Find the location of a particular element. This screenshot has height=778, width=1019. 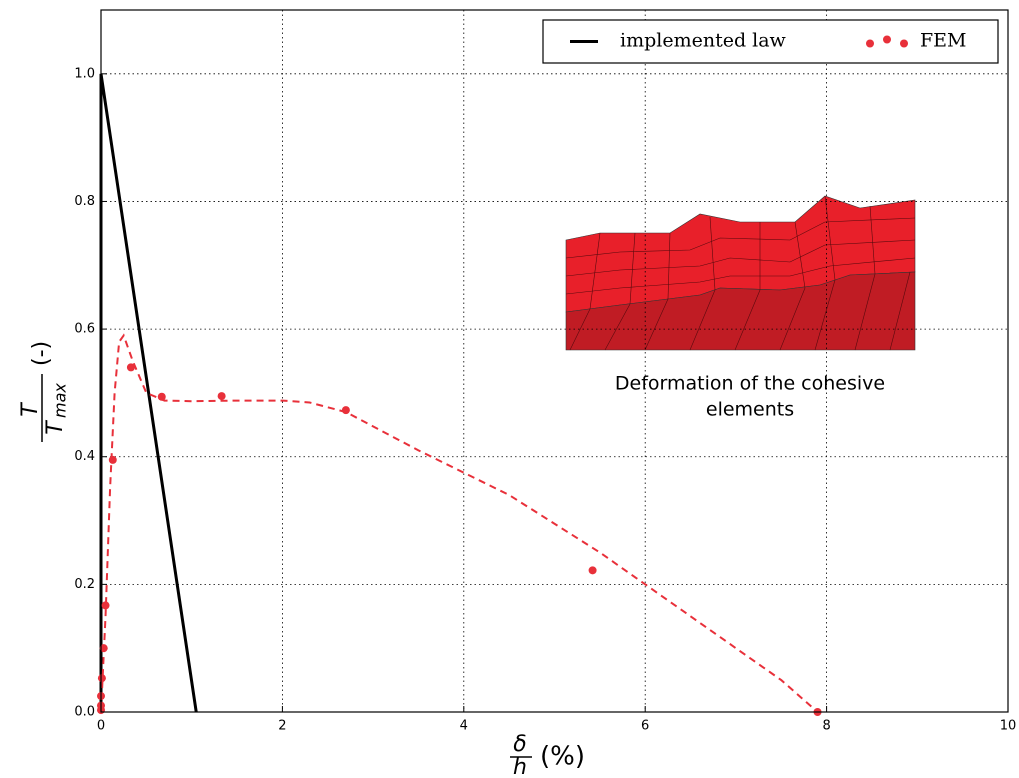

y-label-denominator: T is located at coordinates (55, 427).